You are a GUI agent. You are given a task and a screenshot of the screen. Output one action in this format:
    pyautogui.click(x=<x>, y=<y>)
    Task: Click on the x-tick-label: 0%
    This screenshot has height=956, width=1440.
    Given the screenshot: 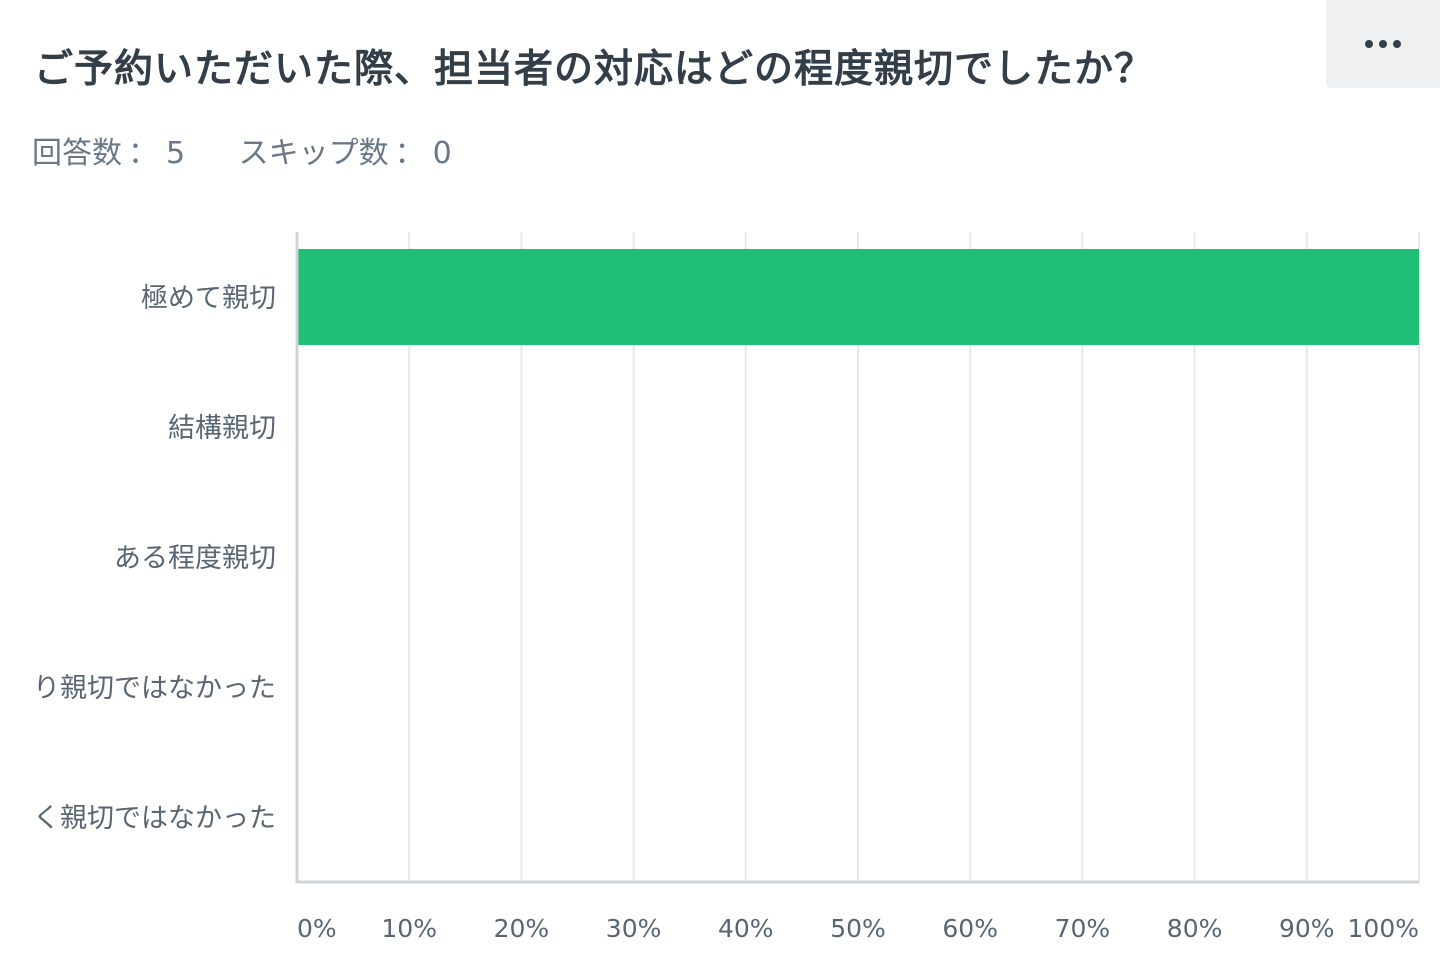 What is the action you would take?
    pyautogui.click(x=317, y=928)
    